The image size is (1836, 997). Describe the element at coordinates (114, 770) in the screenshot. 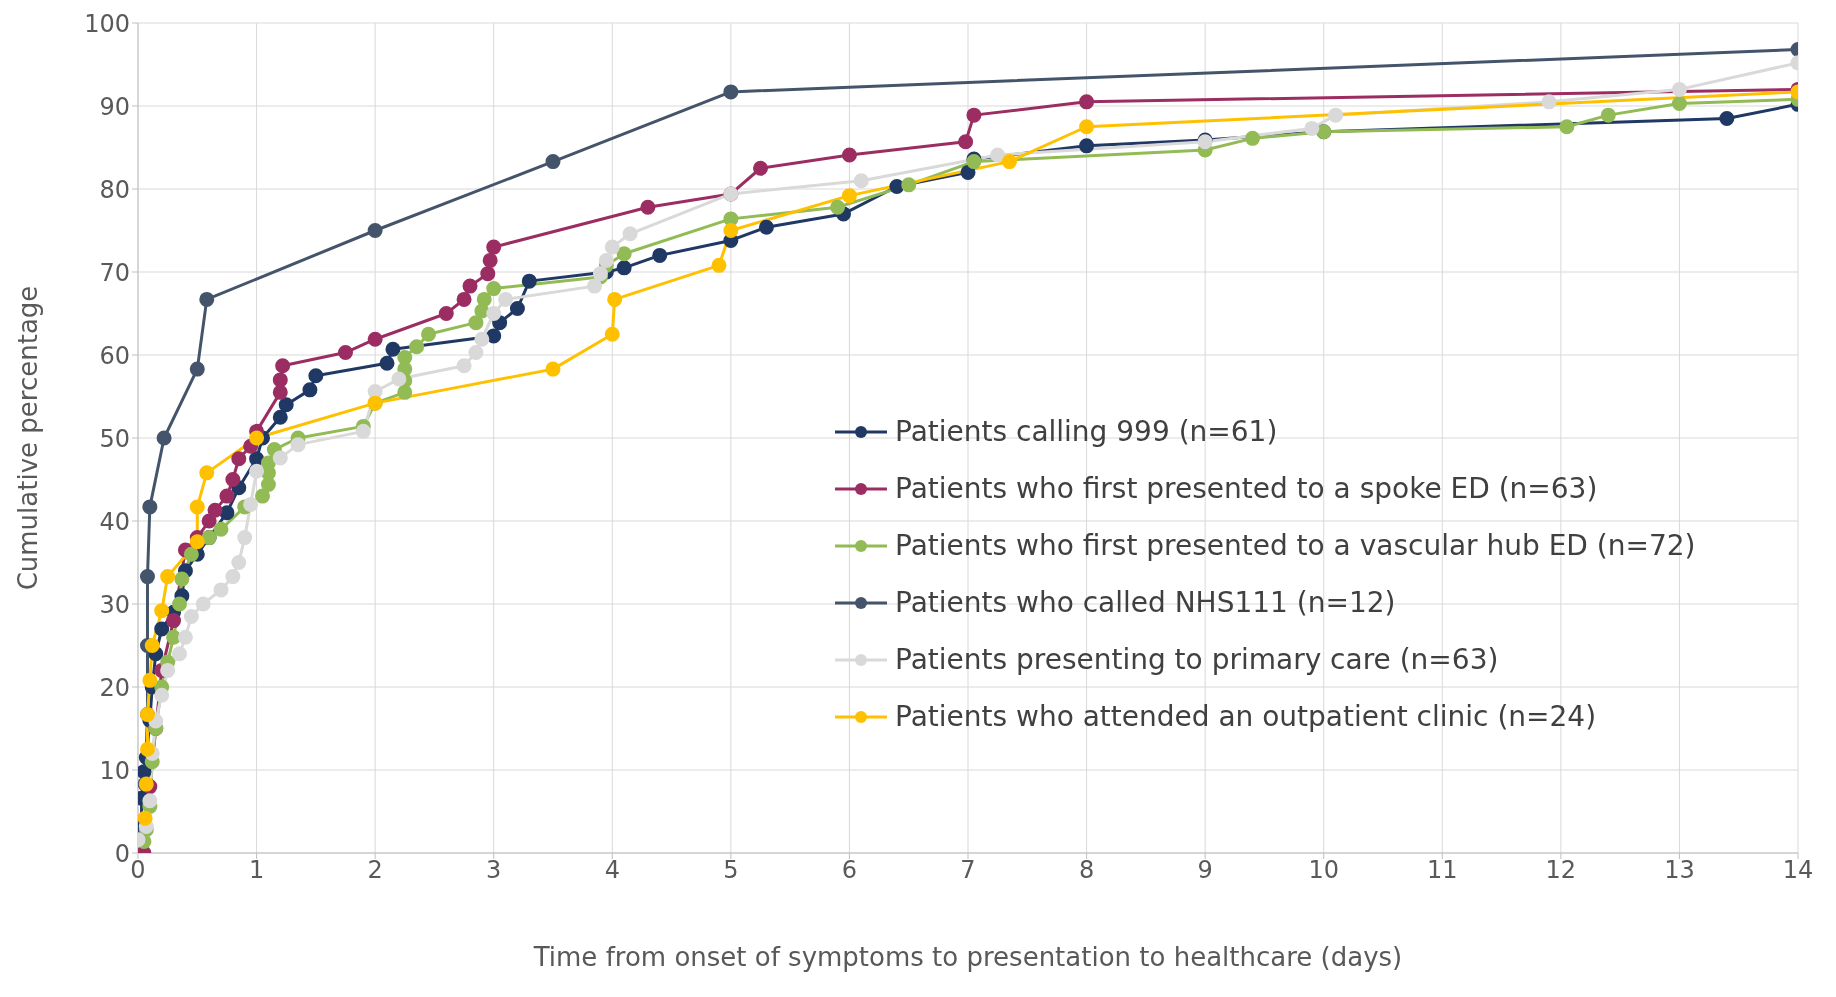

I see `y-tick-label: 10` at that location.